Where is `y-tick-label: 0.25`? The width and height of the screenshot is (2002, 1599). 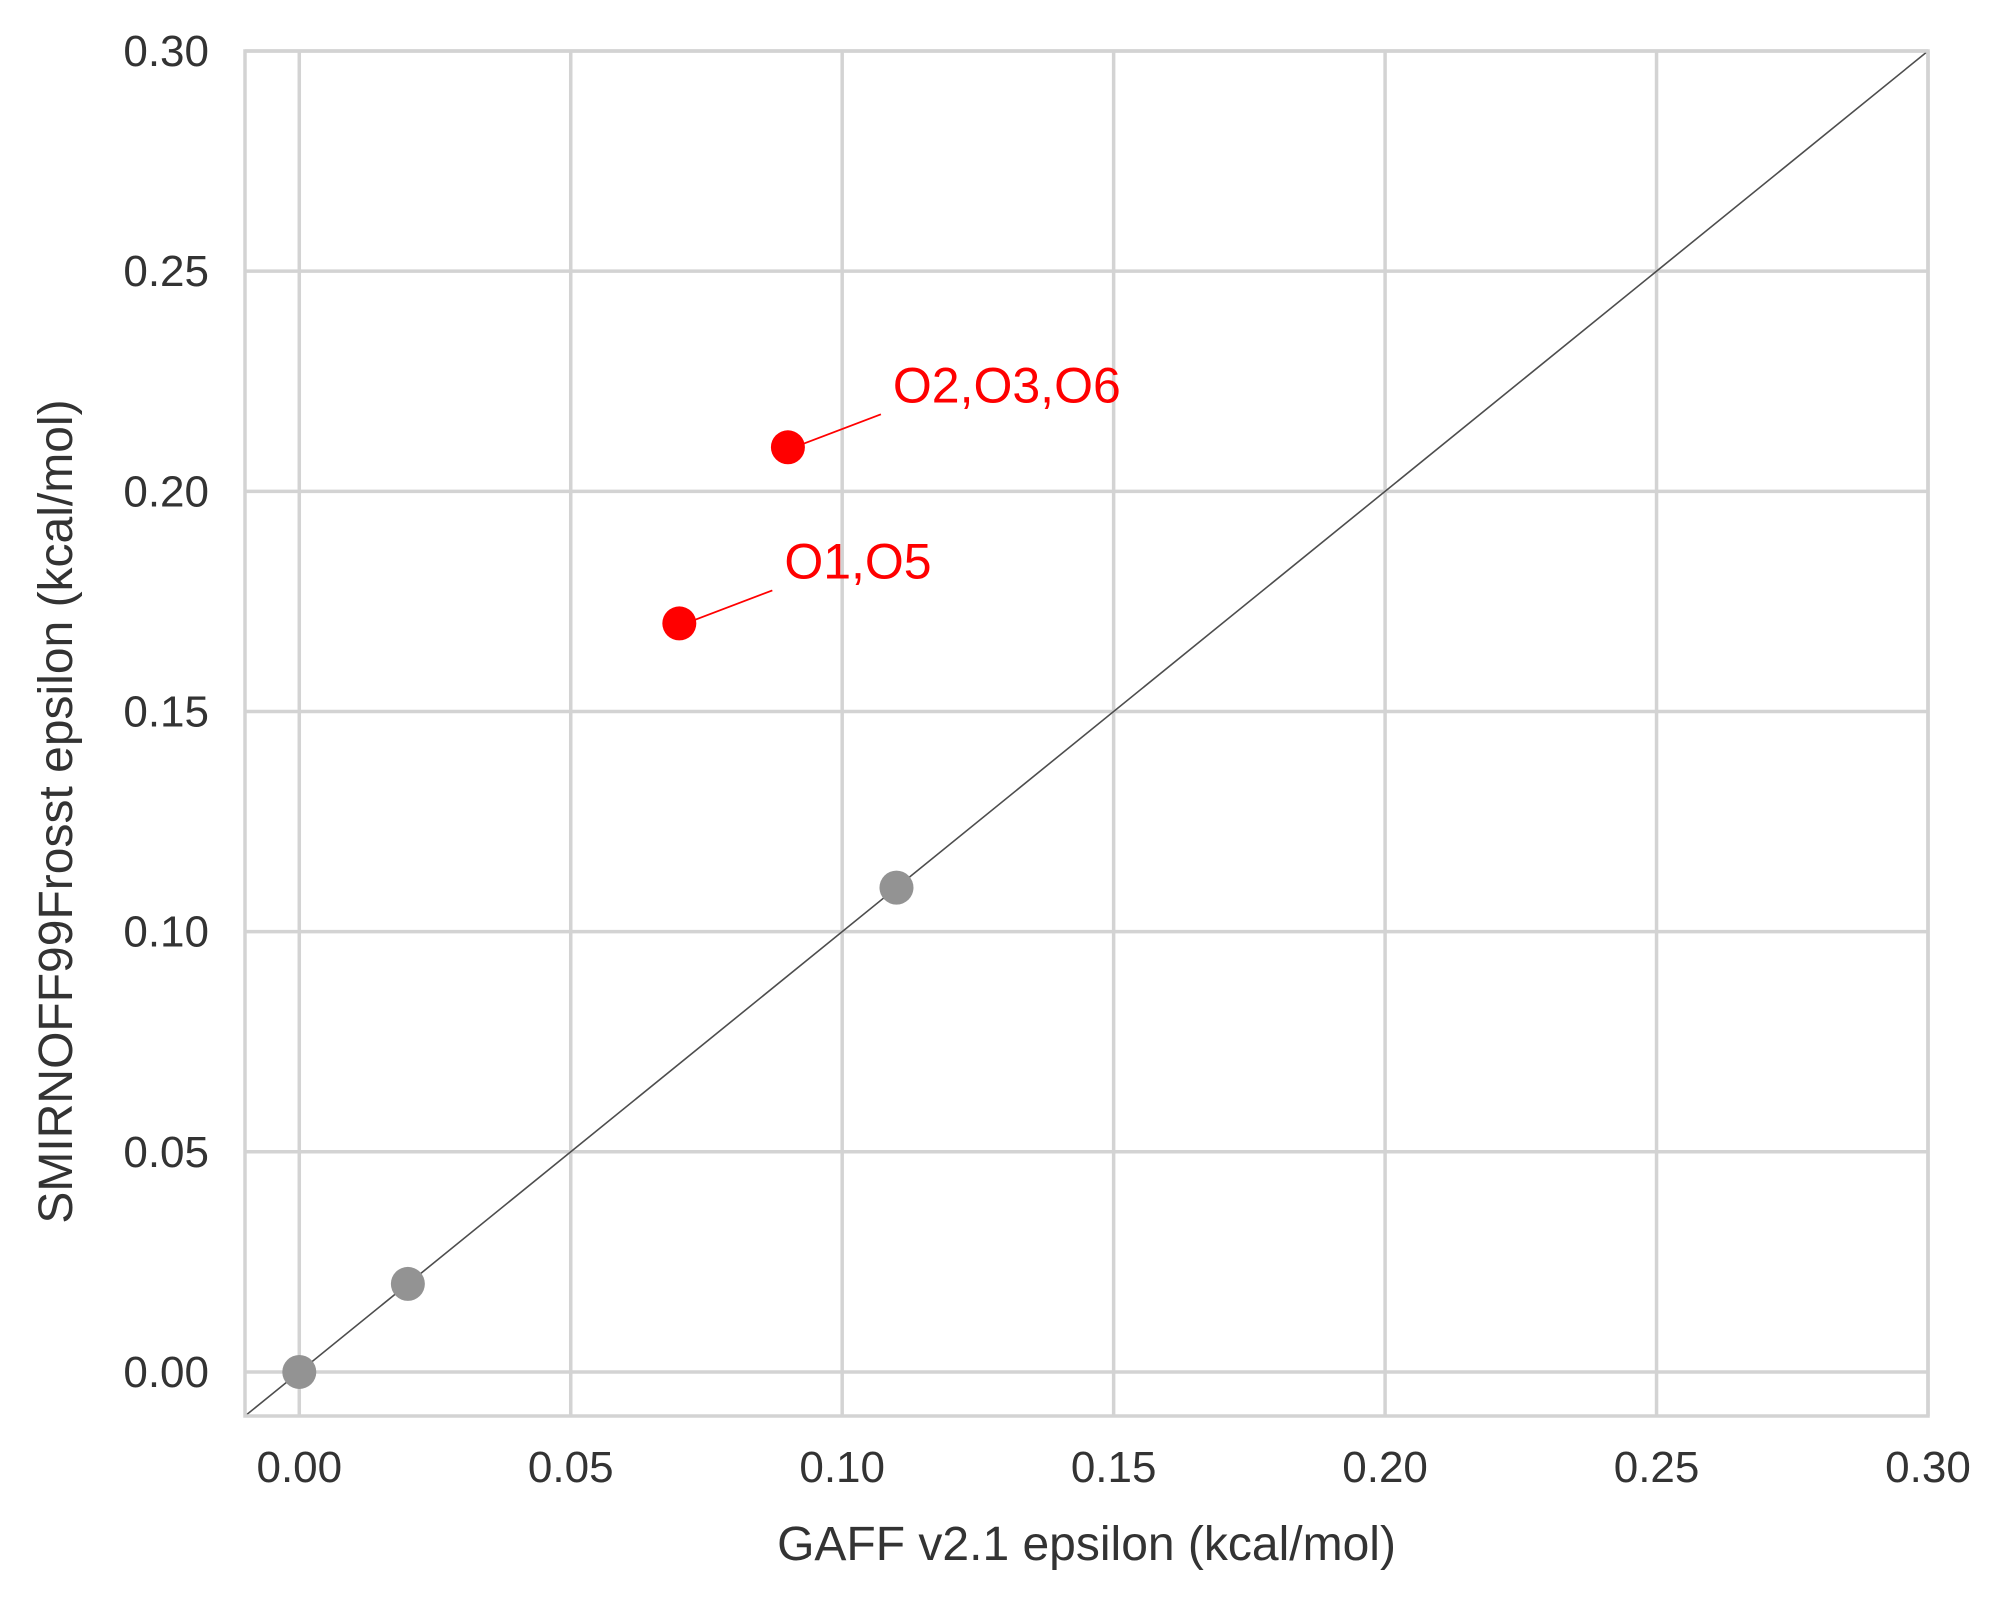
y-tick-label: 0.25 is located at coordinates (166, 271).